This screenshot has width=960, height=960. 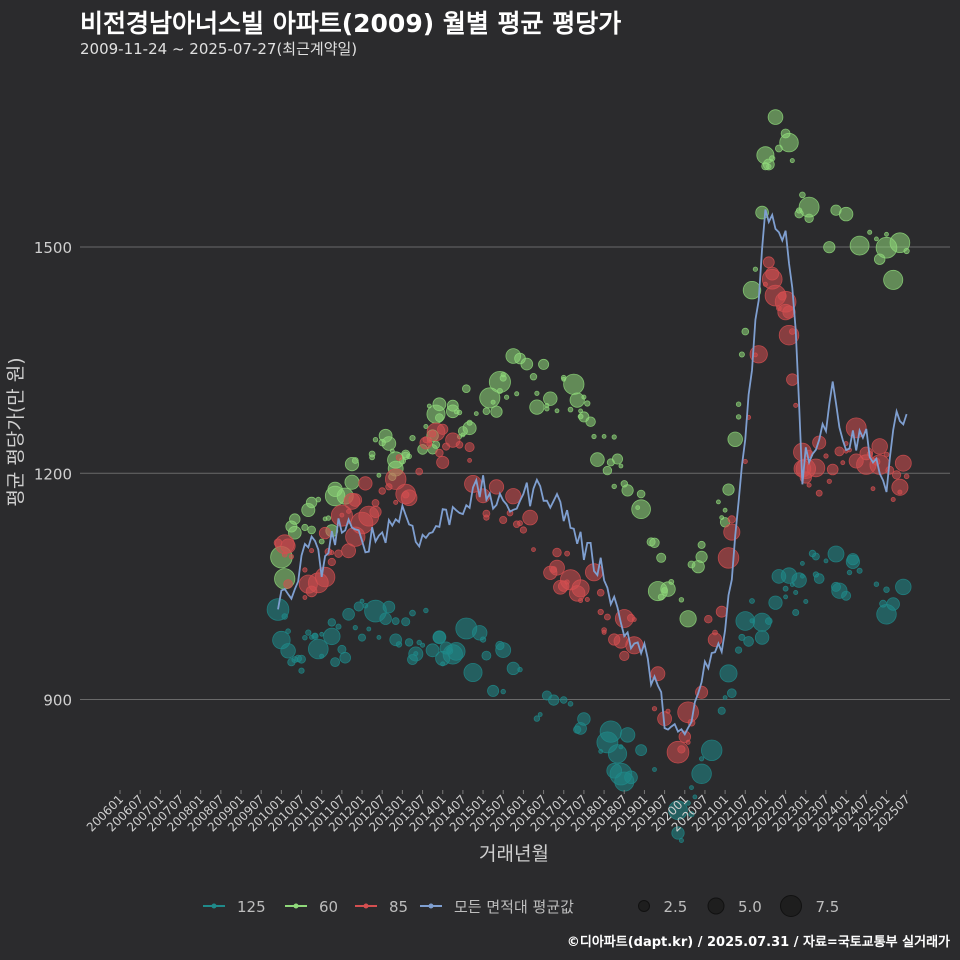 I want to click on y-tick-label: 900, so click(x=57, y=701).